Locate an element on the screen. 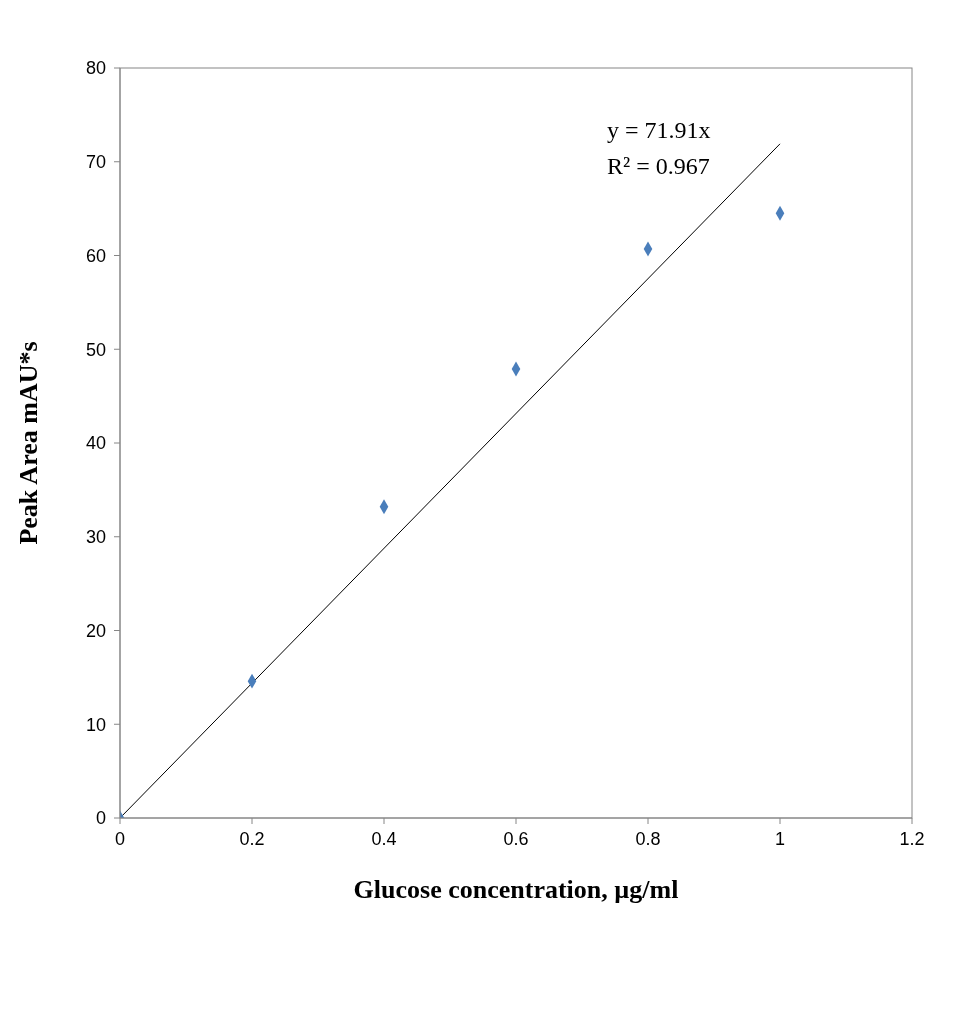 The width and height of the screenshot is (963, 1030). y-tick-label: 50 is located at coordinates (95, 349).